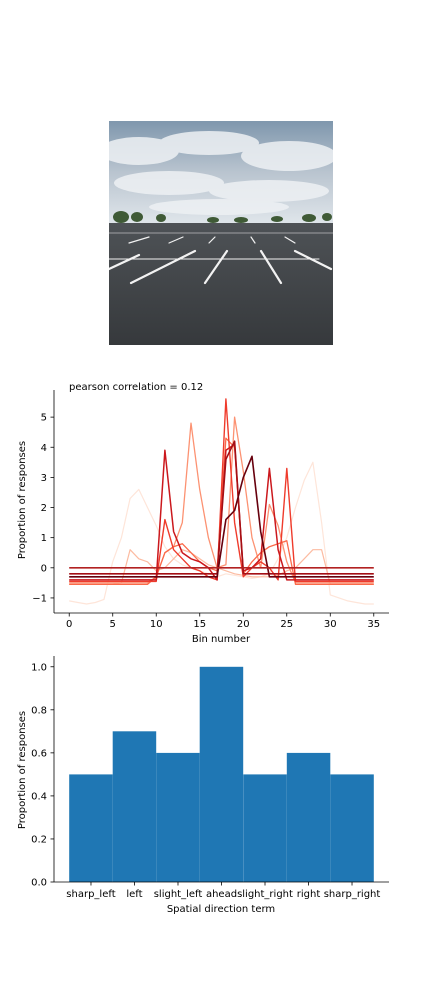 This screenshot has width=432, height=1008. What do you see at coordinates (39, 883) in the screenshot?
I see `y-tick-label: 0.0` at bounding box center [39, 883].